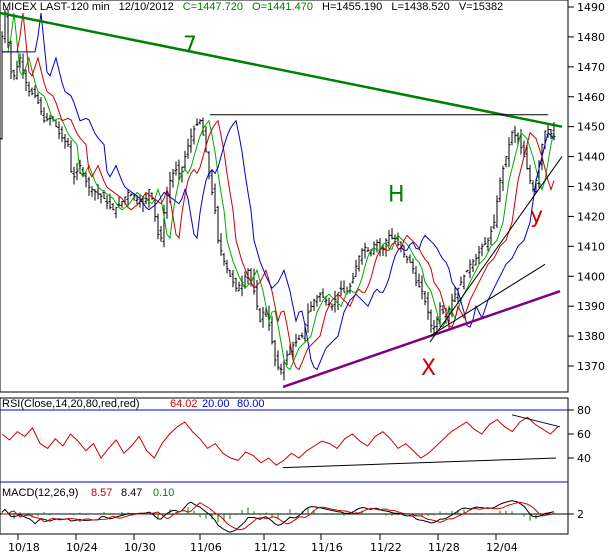  I want to click on rsi-panel-frame, so click(284, 440).